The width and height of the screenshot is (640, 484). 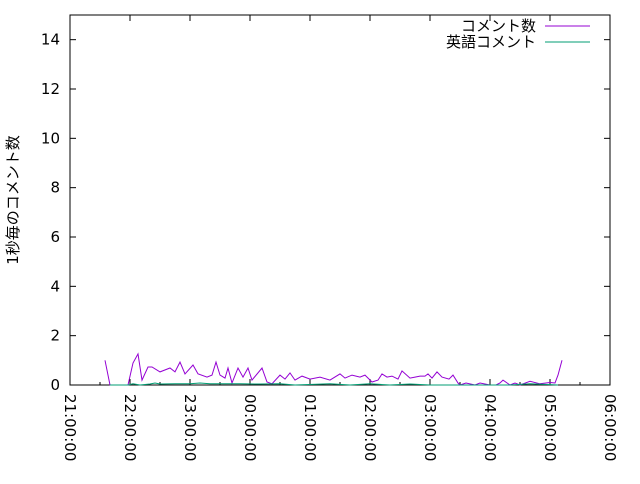 What do you see at coordinates (55, 286) in the screenshot?
I see `y-tick-label: 4` at bounding box center [55, 286].